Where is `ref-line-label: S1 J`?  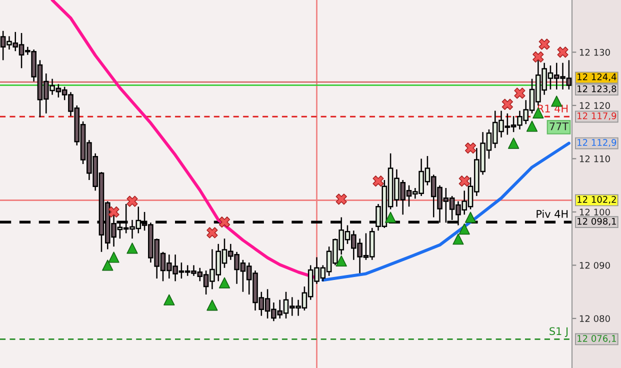 ref-line-label: S1 J is located at coordinates (559, 332).